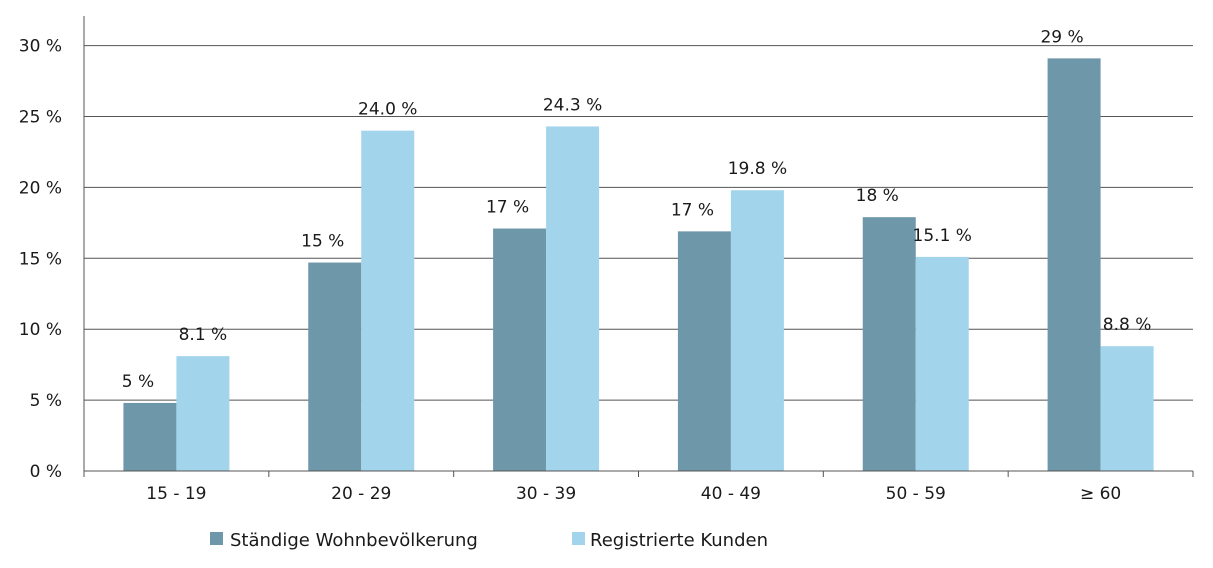 This screenshot has width=1213, height=568. I want to click on data-label: 15 %, so click(322, 242).